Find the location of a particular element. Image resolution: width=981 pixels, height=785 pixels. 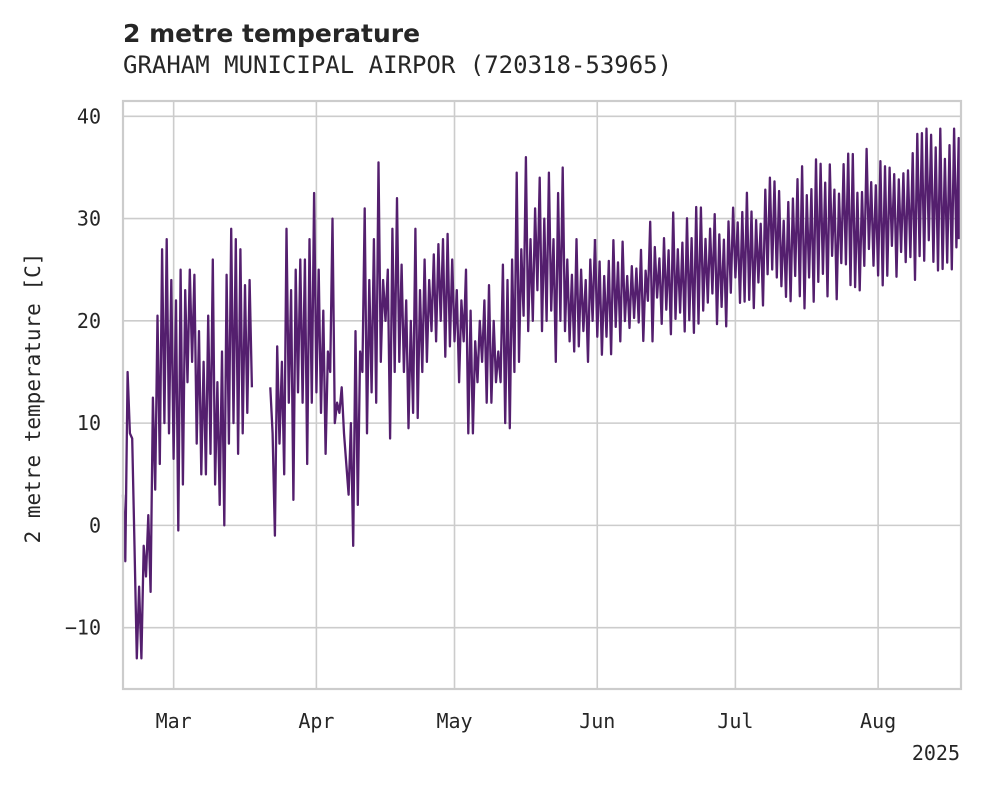

chart-subtitle: GRAHAM MUNICIPAL AIRPOR (720318-53965) is located at coordinates (397, 65).